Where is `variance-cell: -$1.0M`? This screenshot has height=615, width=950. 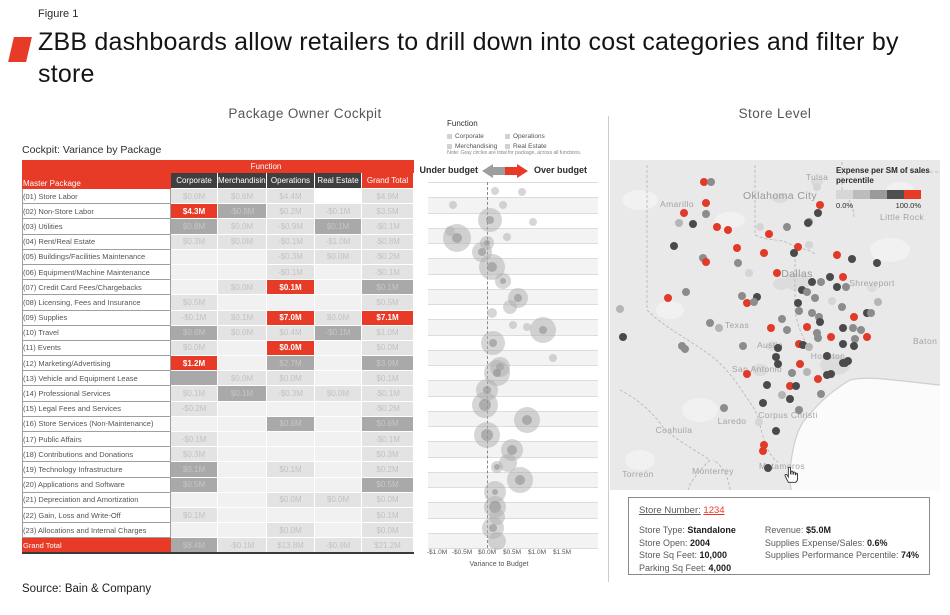 variance-cell: -$1.0M is located at coordinates (338, 241).